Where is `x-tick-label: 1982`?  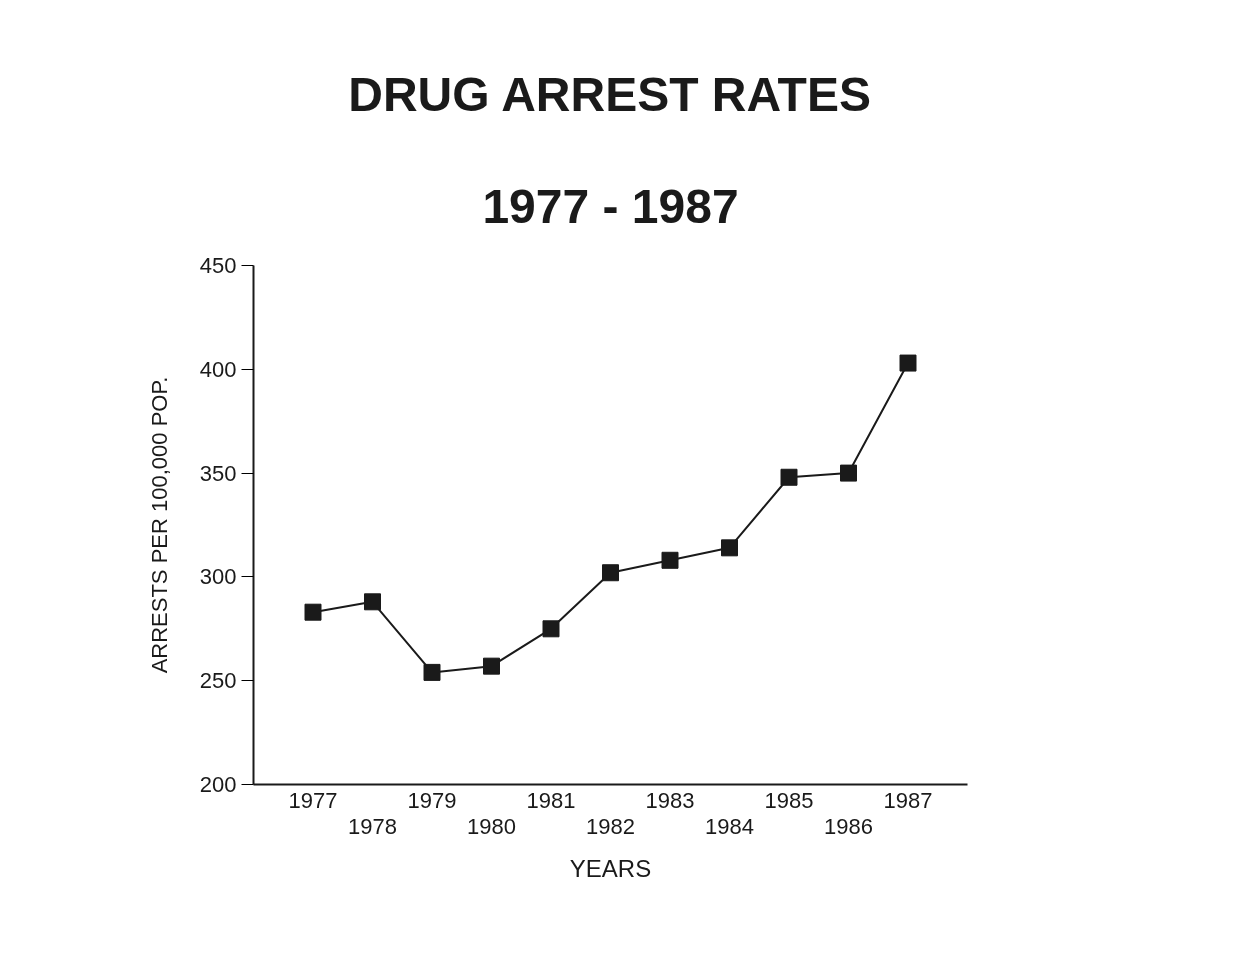
x-tick-label: 1982 is located at coordinates (610, 826).